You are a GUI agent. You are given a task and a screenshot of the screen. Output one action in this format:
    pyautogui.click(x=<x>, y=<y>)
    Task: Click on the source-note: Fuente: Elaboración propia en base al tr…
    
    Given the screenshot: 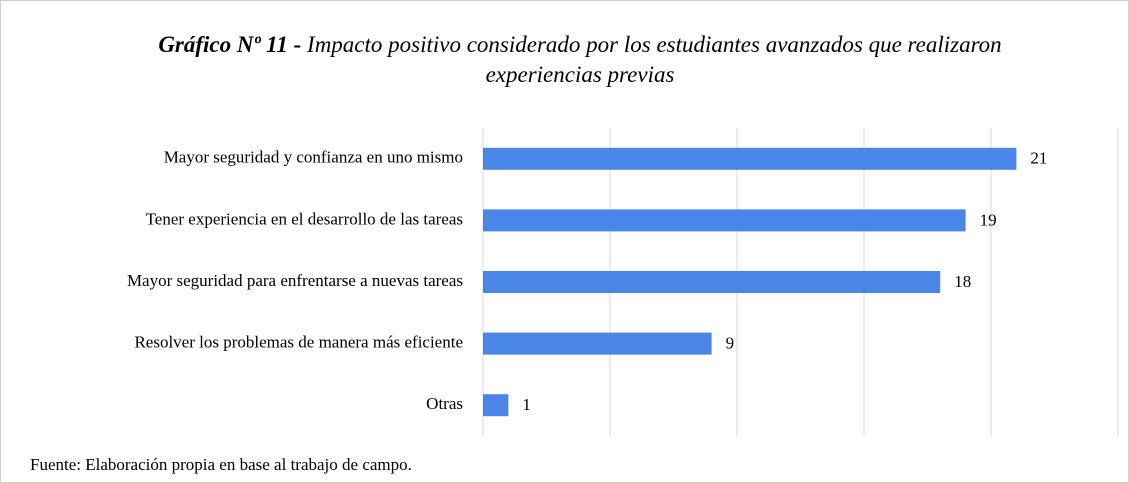 What is the action you would take?
    pyautogui.click(x=221, y=464)
    